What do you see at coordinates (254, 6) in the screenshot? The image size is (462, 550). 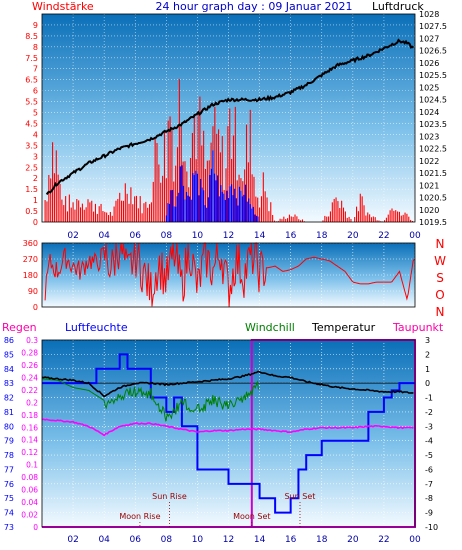 I see `chart-title: 24 hour graph day : 09 Januar 2021` at bounding box center [254, 6].